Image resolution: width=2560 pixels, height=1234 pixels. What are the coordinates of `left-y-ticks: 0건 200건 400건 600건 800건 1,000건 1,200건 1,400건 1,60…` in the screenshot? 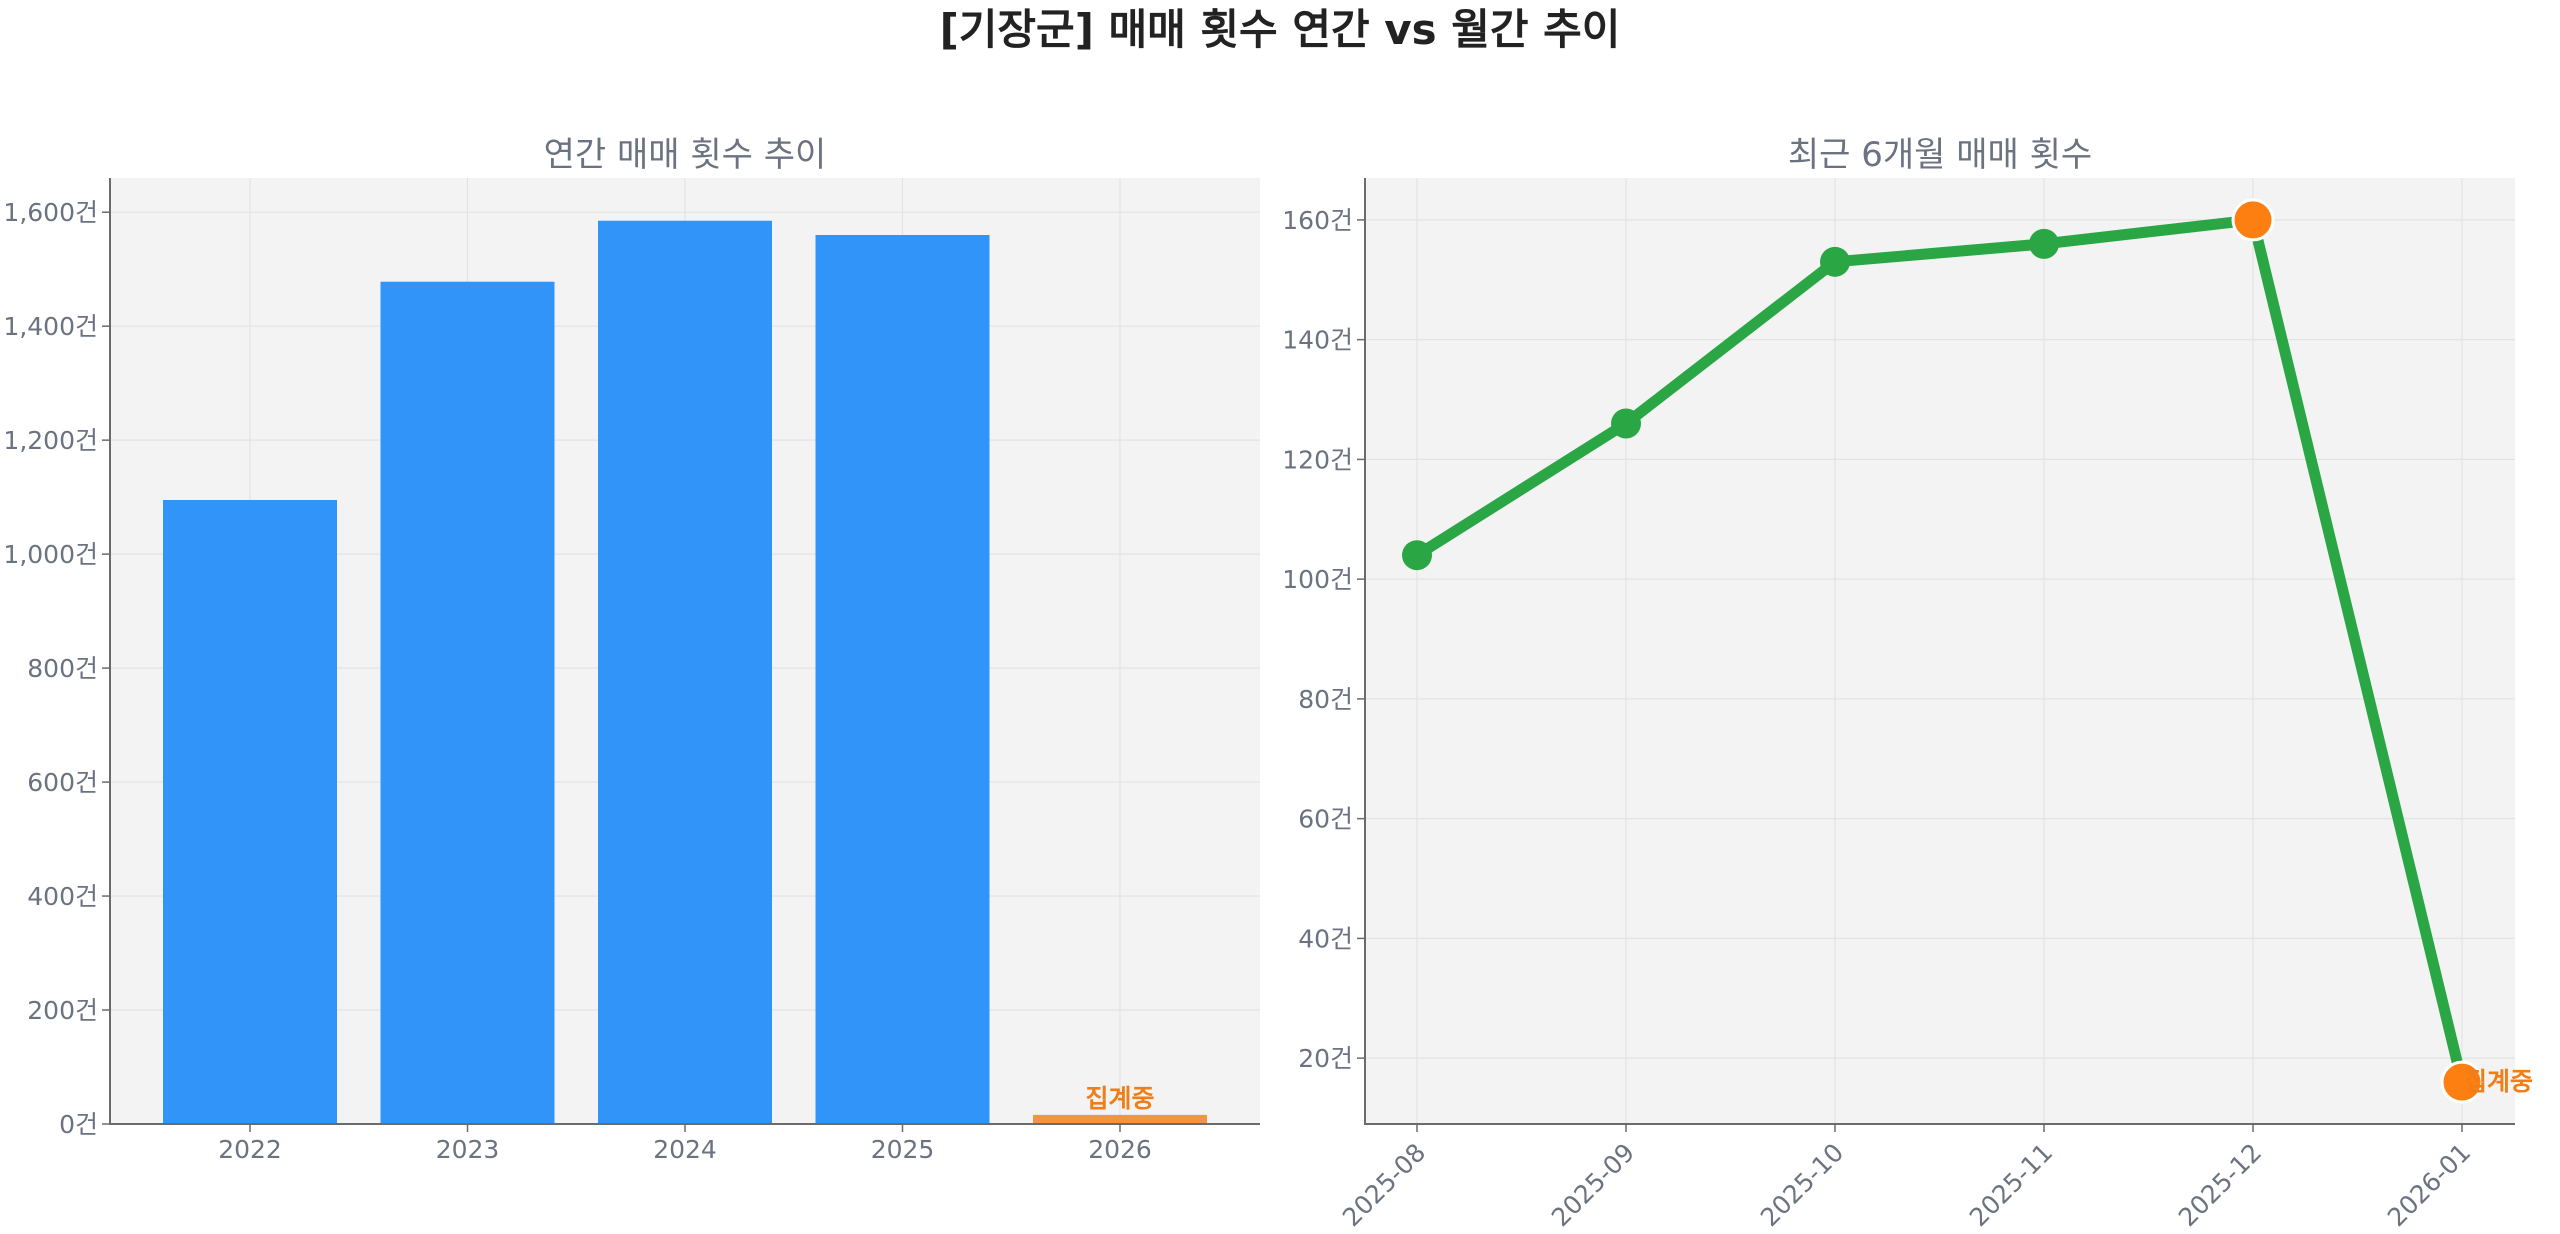 It's located at (56, 668).